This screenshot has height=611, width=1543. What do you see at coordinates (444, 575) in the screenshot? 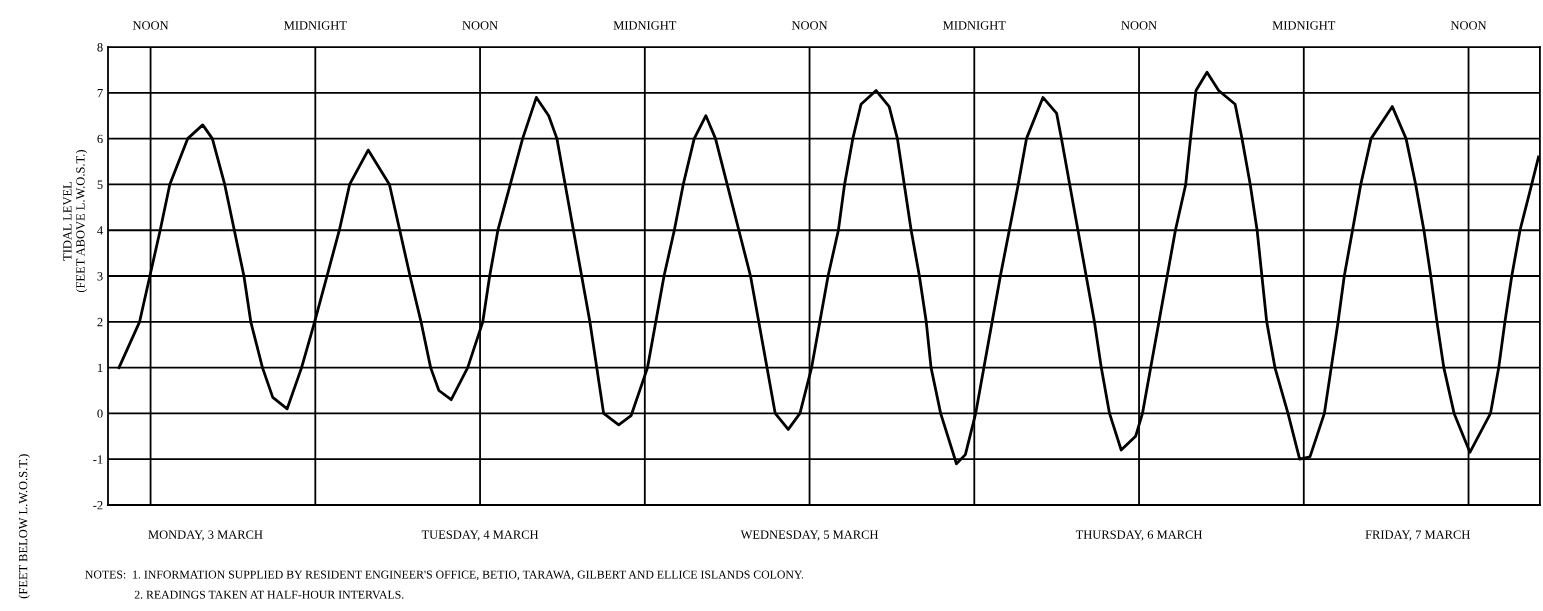
I see `text: NOTES: 1. INFORMATION SUPPLIED BY RESIDENT ENGINEER'S OFFICE, BETIO, TARAWA, GILBERT AND ELLICE ISLANDS COLONY.` at bounding box center [444, 575].